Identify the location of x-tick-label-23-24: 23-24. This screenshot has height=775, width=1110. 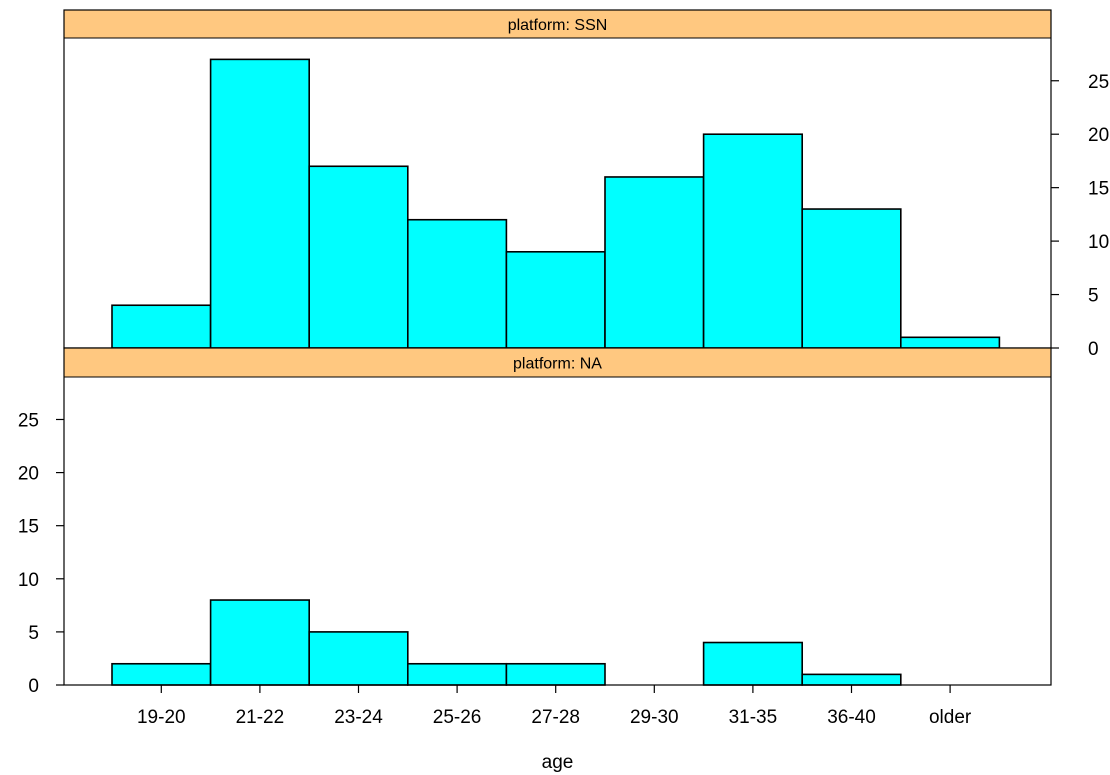
(358, 717).